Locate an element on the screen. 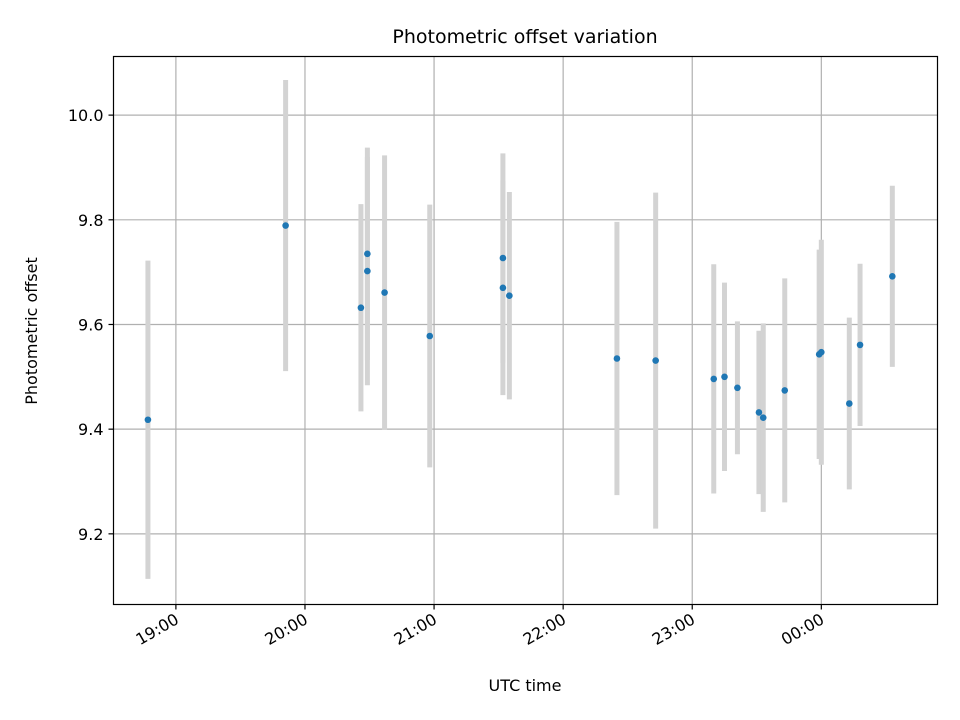  chart-title: Photometric offset variation is located at coordinates (524, 37).